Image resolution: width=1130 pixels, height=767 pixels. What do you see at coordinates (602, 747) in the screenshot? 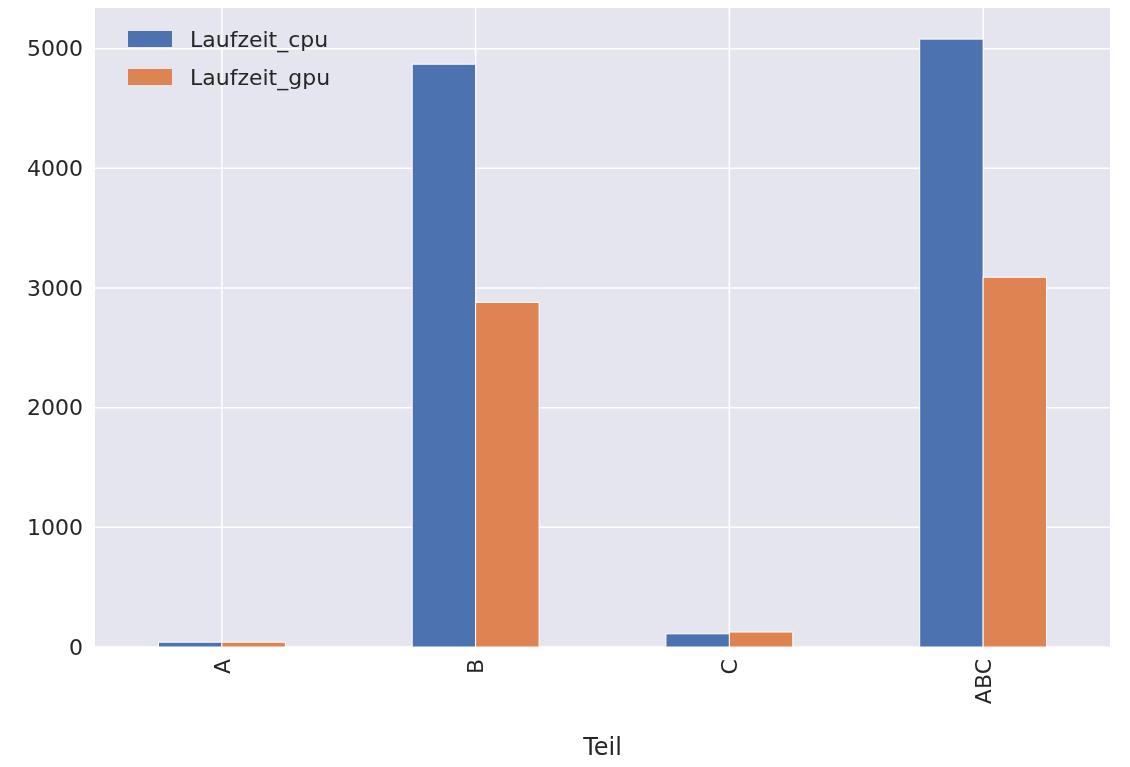
I see `x-axis-title: Teil` at bounding box center [602, 747].